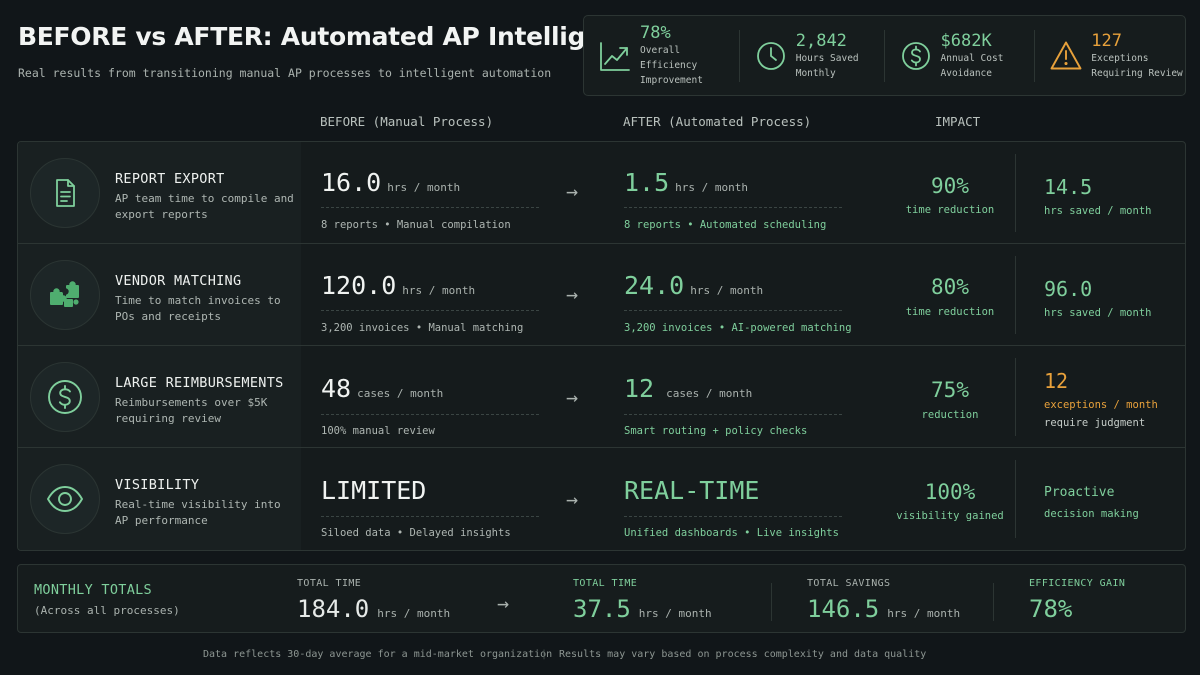 The height and width of the screenshot is (675, 1200). What do you see at coordinates (950, 415) in the screenshot?
I see `impact-label: reduction` at bounding box center [950, 415].